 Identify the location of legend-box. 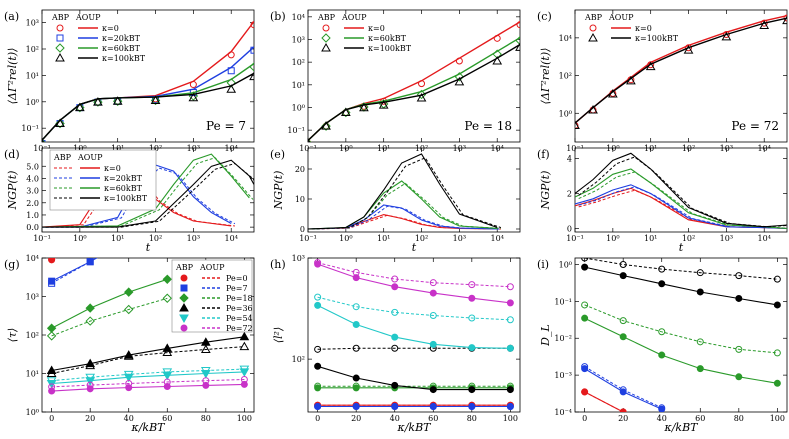
(103, 180).